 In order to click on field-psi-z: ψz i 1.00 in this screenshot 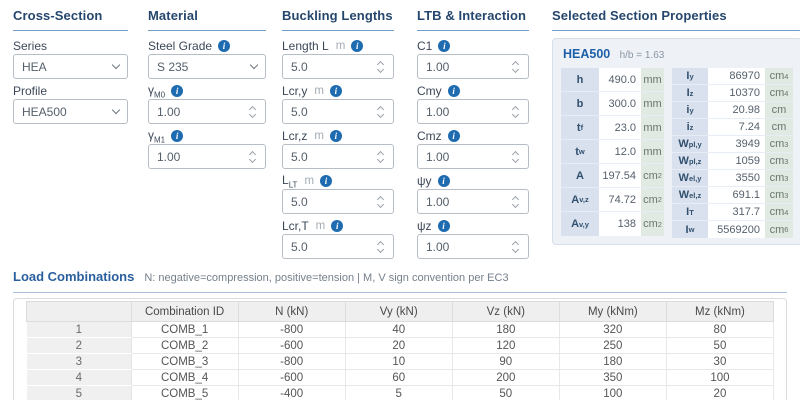, I will do `click(473, 238)`.